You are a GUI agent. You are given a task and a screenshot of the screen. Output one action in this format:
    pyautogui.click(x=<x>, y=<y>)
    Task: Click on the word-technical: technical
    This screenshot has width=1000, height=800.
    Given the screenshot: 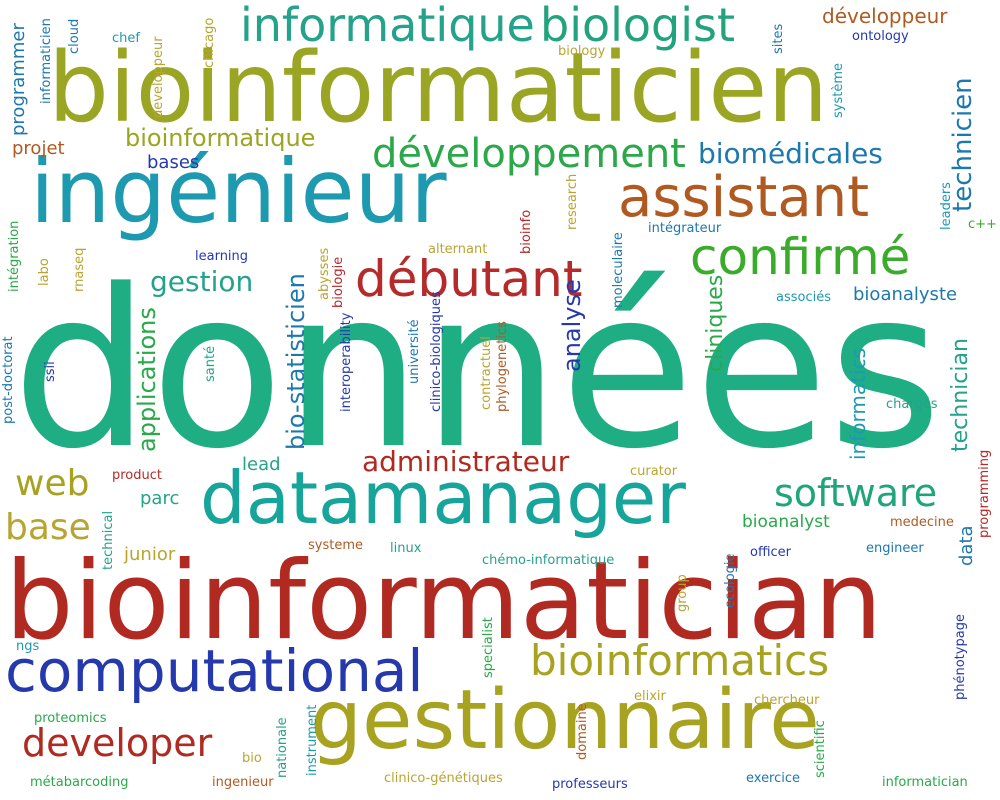 What is the action you would take?
    pyautogui.click(x=108, y=540)
    